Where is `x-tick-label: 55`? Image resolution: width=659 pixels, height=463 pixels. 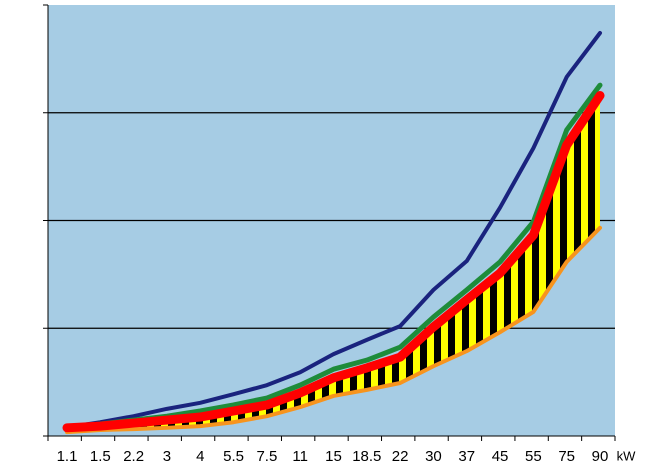
x-tick-label: 55 is located at coordinates (533, 455).